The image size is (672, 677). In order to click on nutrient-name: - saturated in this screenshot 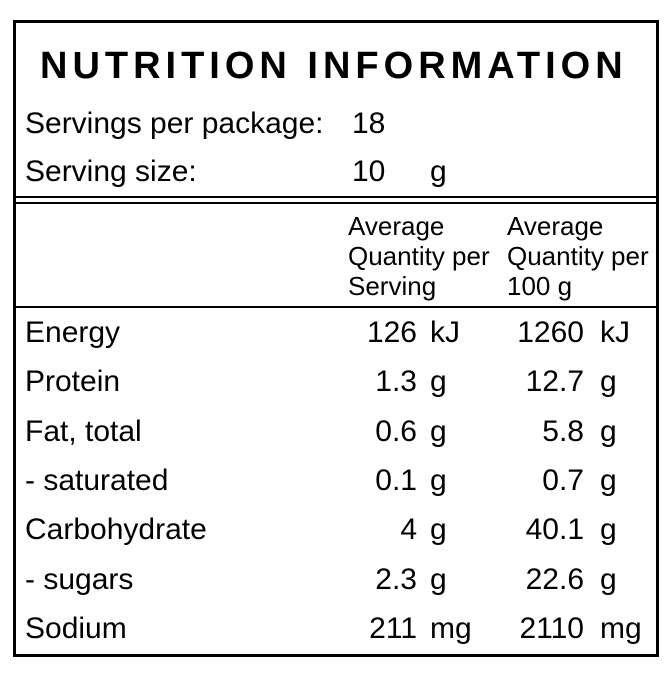, I will do `click(97, 480)`.